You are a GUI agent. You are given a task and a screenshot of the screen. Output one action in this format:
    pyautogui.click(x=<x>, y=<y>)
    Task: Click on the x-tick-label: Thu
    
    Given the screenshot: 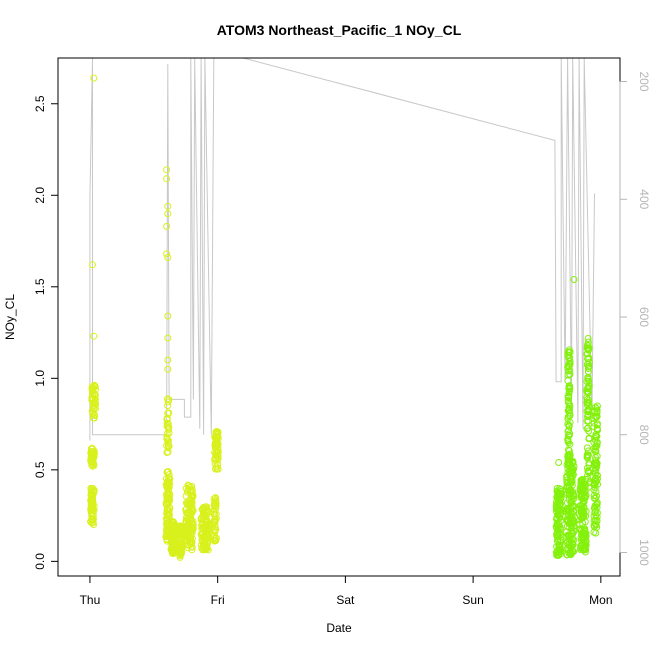 What is the action you would take?
    pyautogui.click(x=90, y=600)
    